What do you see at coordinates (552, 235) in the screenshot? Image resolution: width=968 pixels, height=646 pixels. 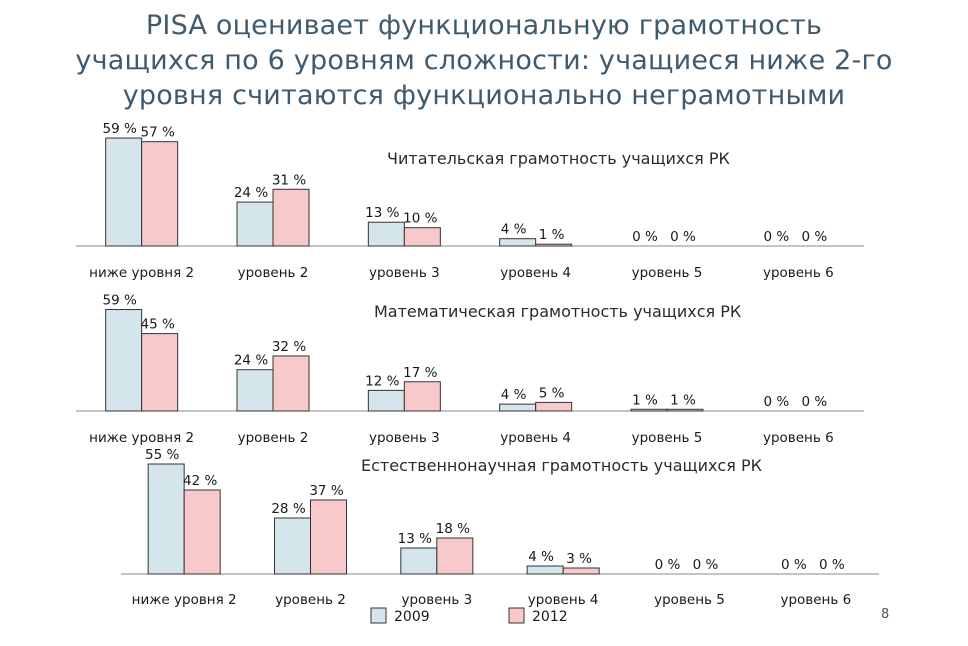 I see `chart-1-data-label-2012-4: 1 %` at bounding box center [552, 235].